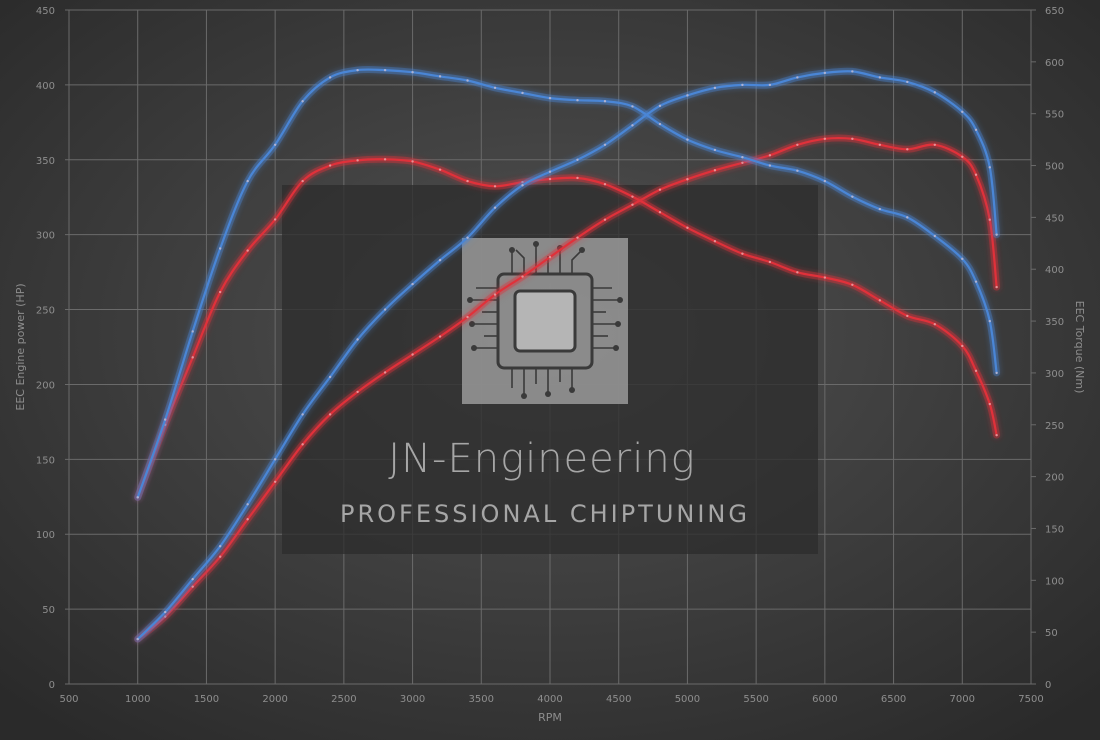 Image resolution: width=1100 pixels, height=740 pixels. What do you see at coordinates (45, 86) in the screenshot?
I see `y-left-tick-label: 400` at bounding box center [45, 86].